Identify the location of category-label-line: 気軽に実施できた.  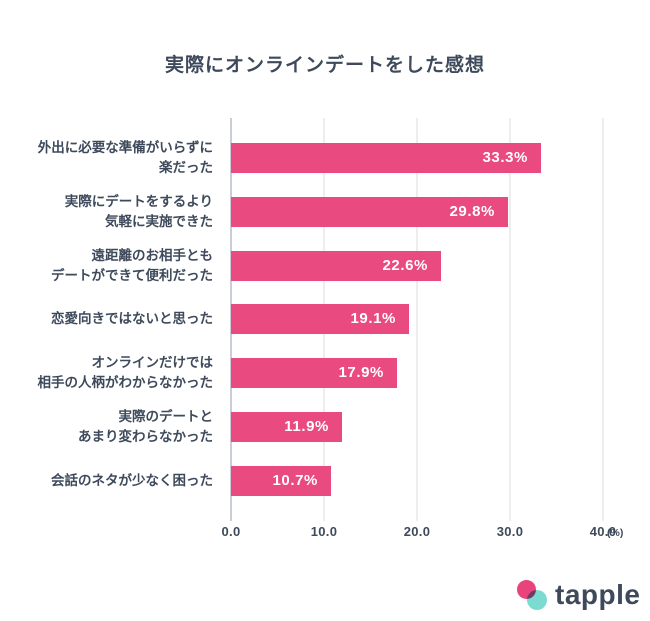
(159, 221).